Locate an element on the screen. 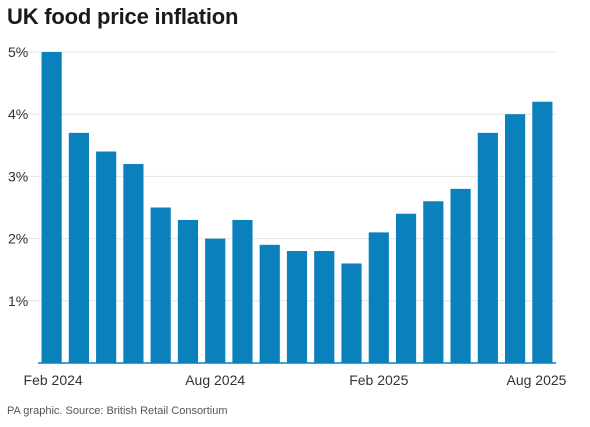 The image size is (590, 427). x-tick-label: Feb 2025 is located at coordinates (378, 380).